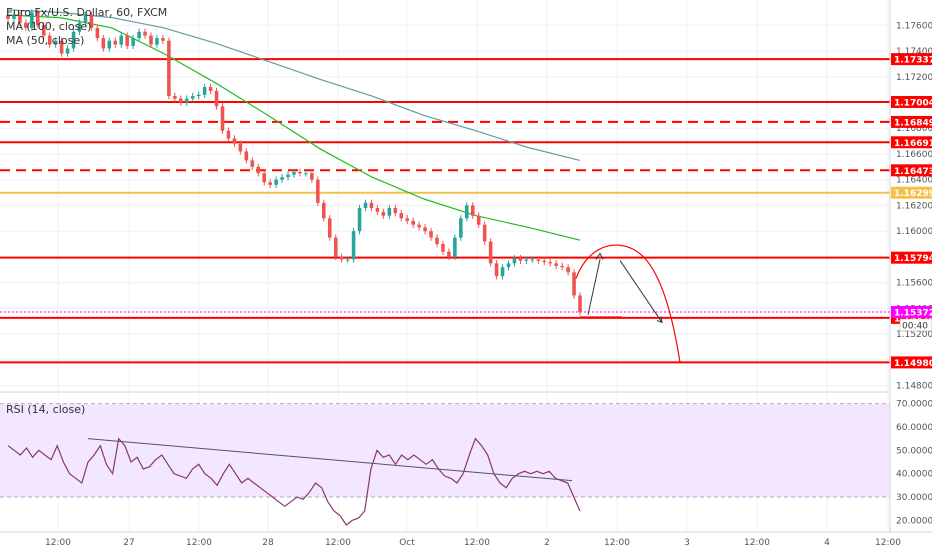 The width and height of the screenshot is (932, 554). I want to click on time-tick-label: 28, so click(268, 543).